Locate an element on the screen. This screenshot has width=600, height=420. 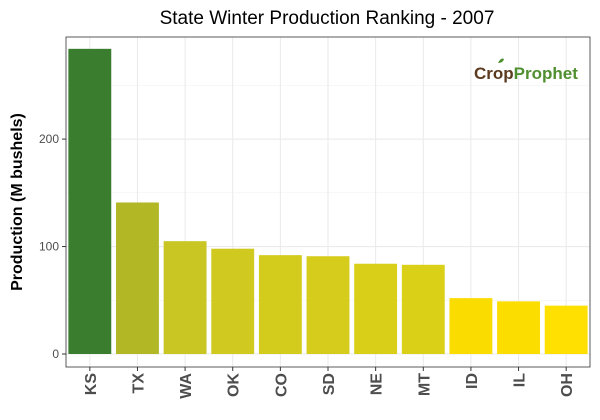
bar-mt is located at coordinates (423, 309).